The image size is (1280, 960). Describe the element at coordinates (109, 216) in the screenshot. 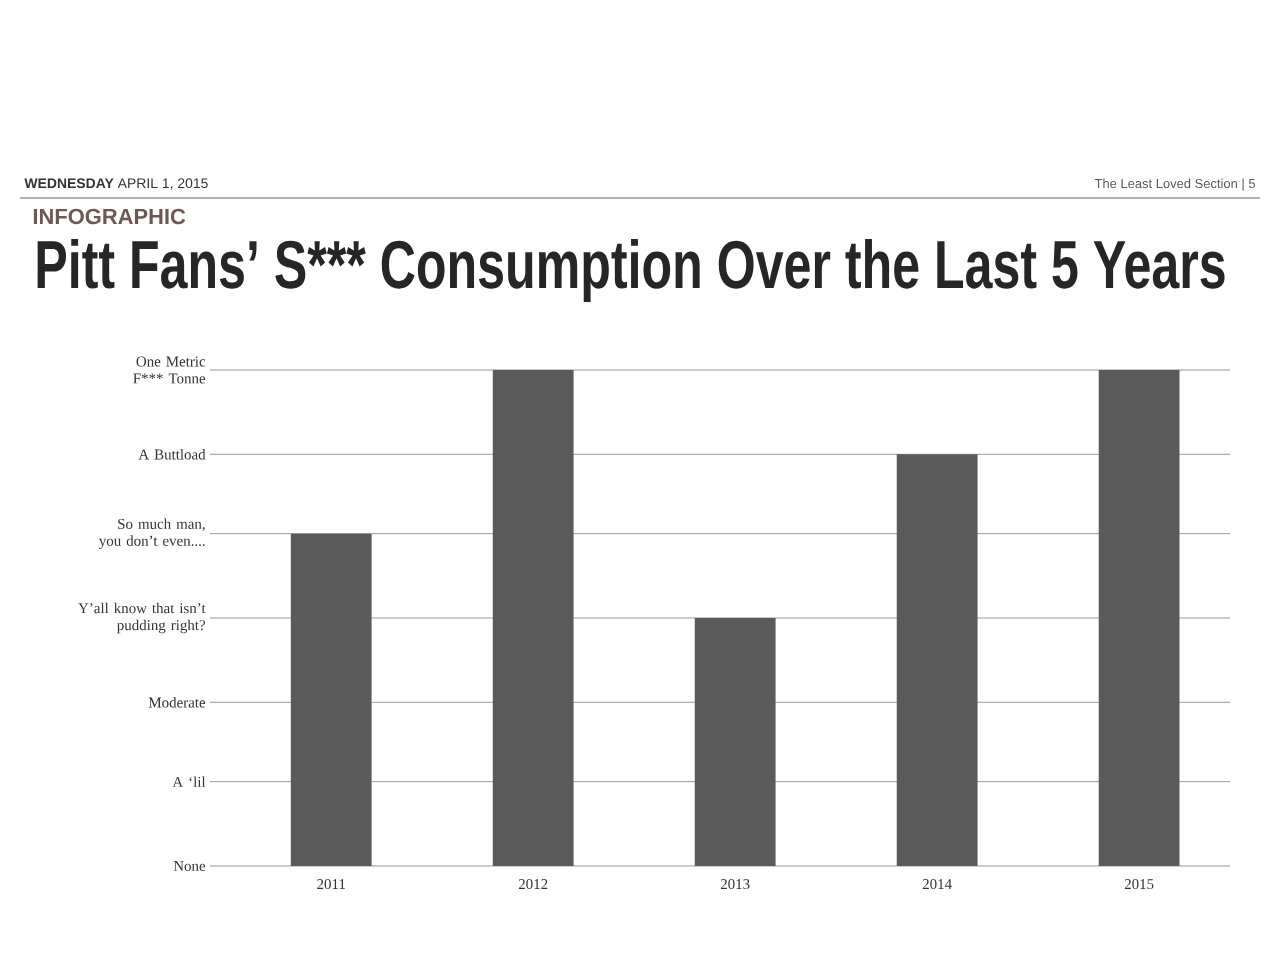

I see `chart-subtitle: INFOGRAPHIC` at that location.